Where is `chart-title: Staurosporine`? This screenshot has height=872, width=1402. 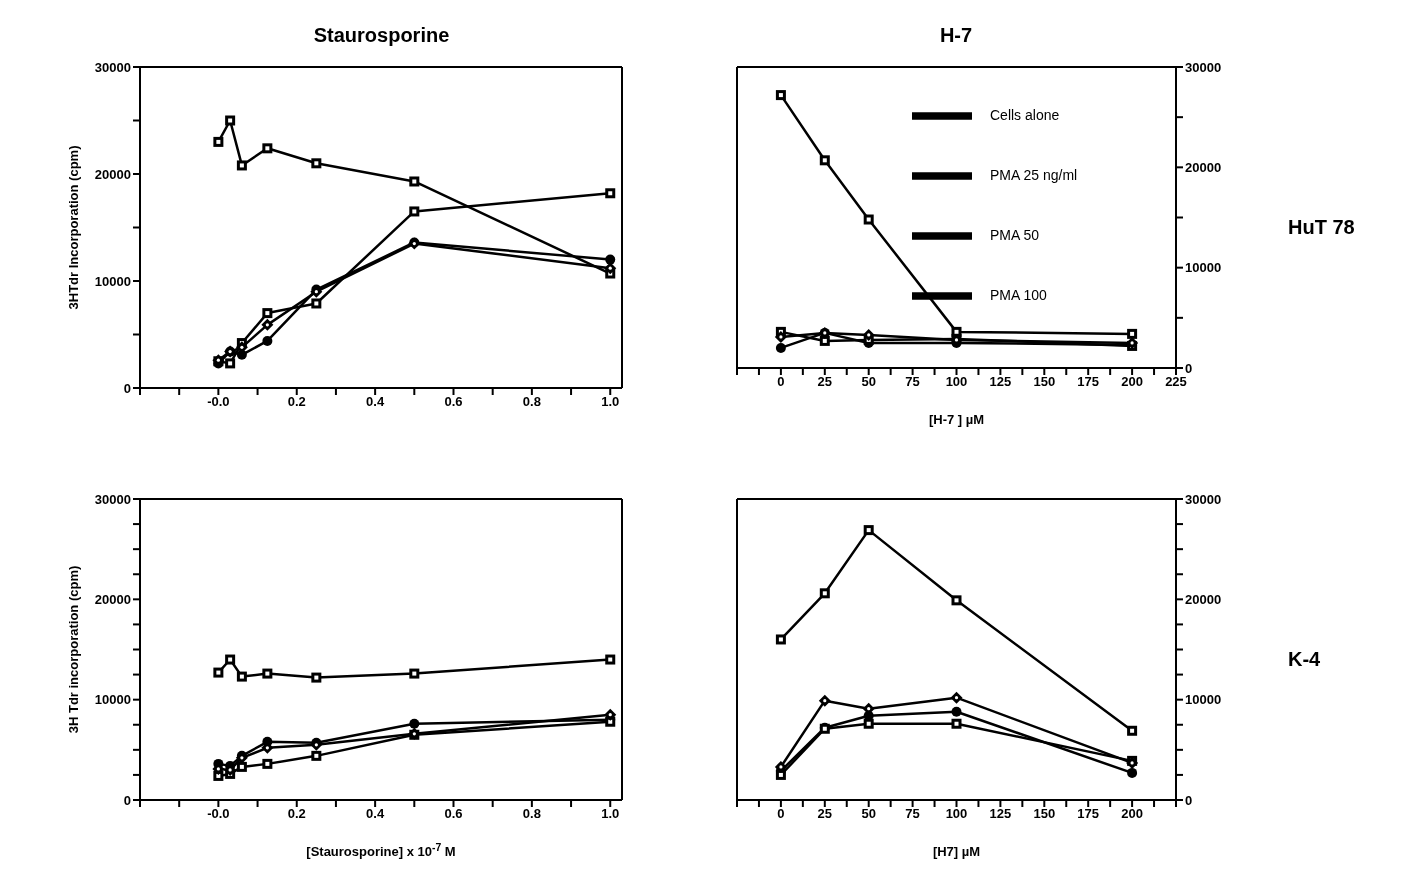
chart-title: Staurosporine is located at coordinates (381, 35).